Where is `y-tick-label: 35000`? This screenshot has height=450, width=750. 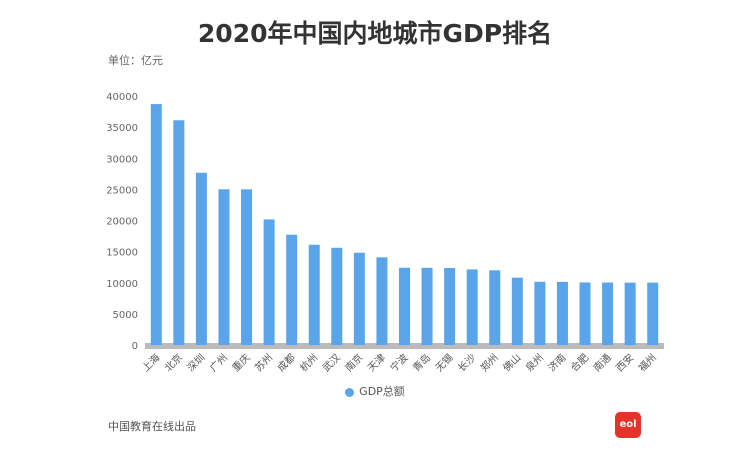
y-tick-label: 35000 is located at coordinates (122, 128).